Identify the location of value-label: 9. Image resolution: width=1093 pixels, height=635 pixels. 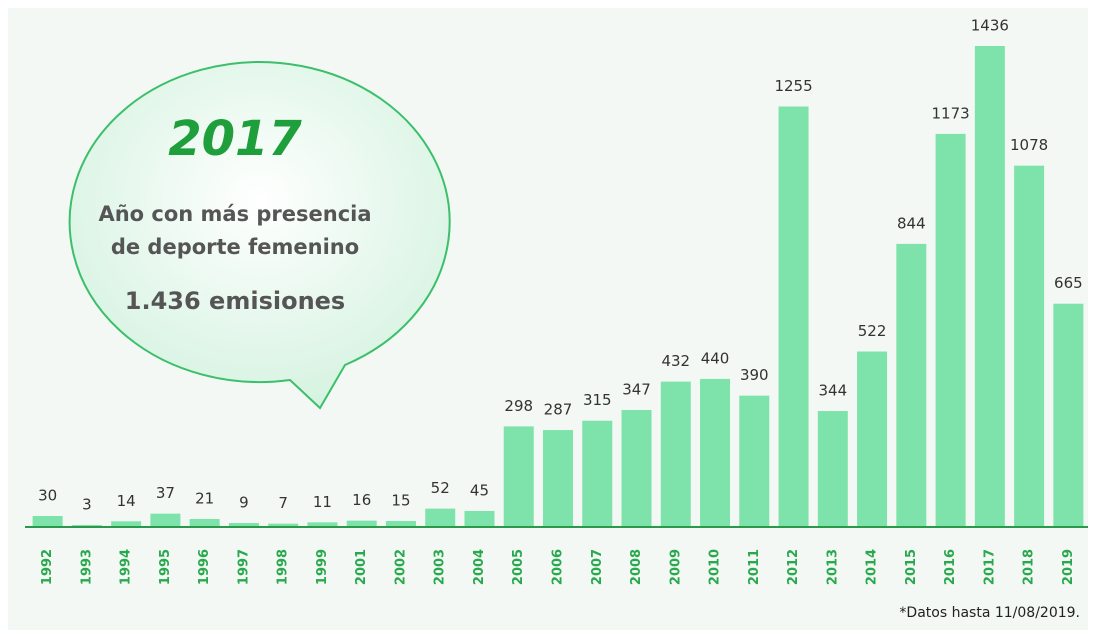
(244, 502).